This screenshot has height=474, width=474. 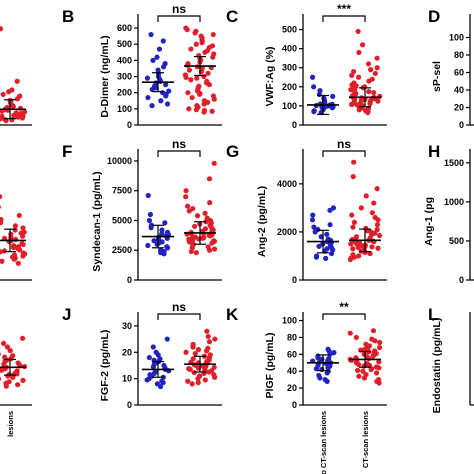 What do you see at coordinates (119, 161) in the screenshot?
I see `y-tick-label: 10000` at bounding box center [119, 161].